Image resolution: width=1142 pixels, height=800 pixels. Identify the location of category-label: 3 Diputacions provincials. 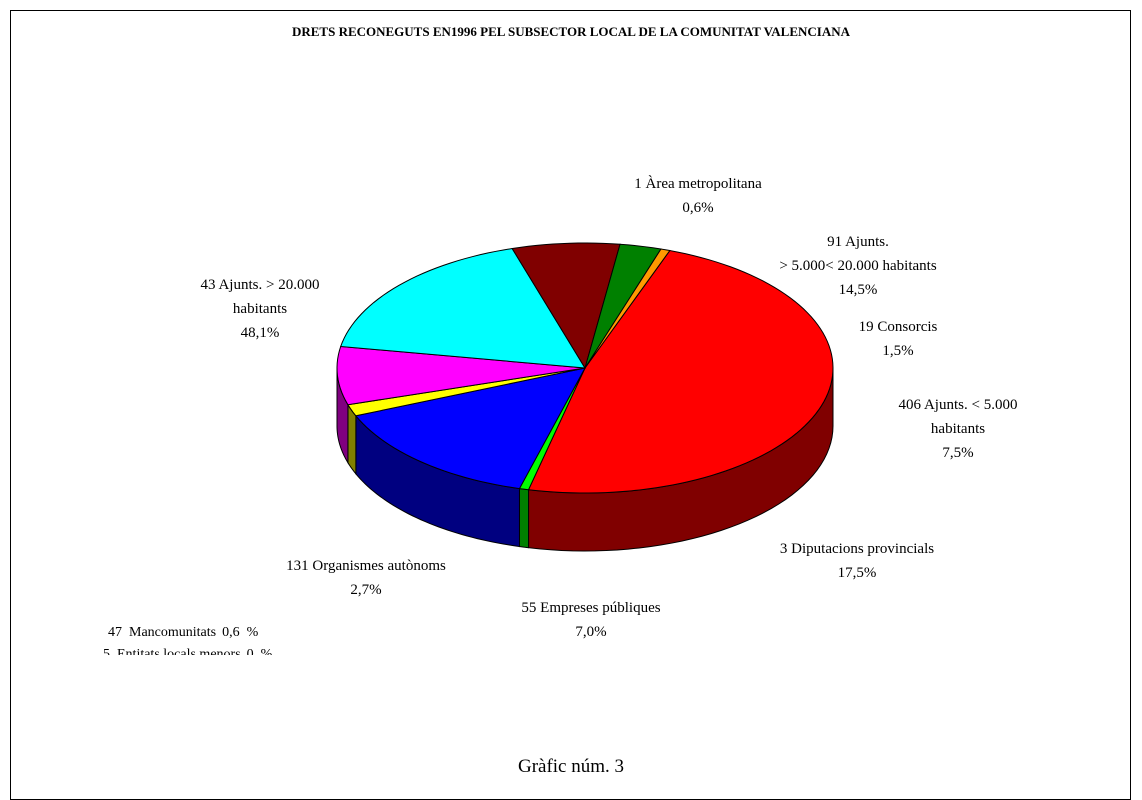
(857, 549).